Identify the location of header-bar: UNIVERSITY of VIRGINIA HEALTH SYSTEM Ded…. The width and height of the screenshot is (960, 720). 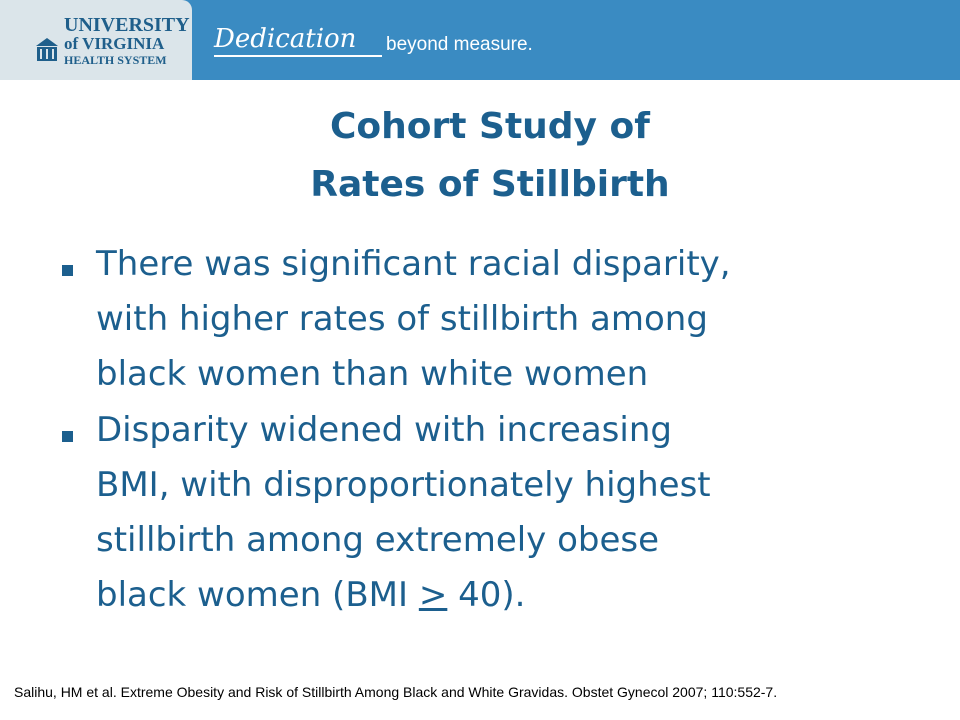
(480, 40).